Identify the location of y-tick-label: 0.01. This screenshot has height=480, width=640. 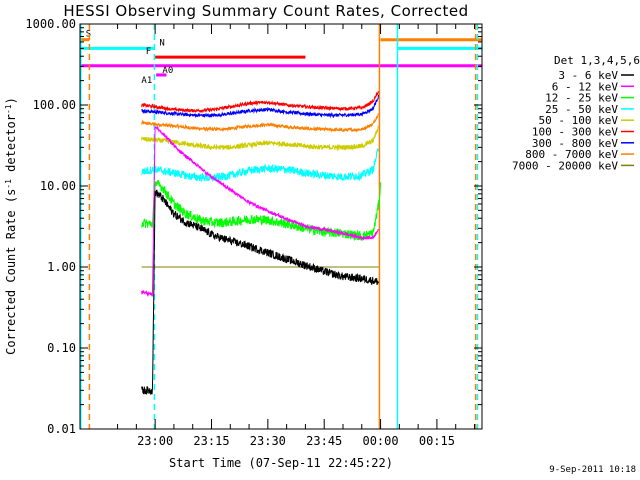
(61, 429).